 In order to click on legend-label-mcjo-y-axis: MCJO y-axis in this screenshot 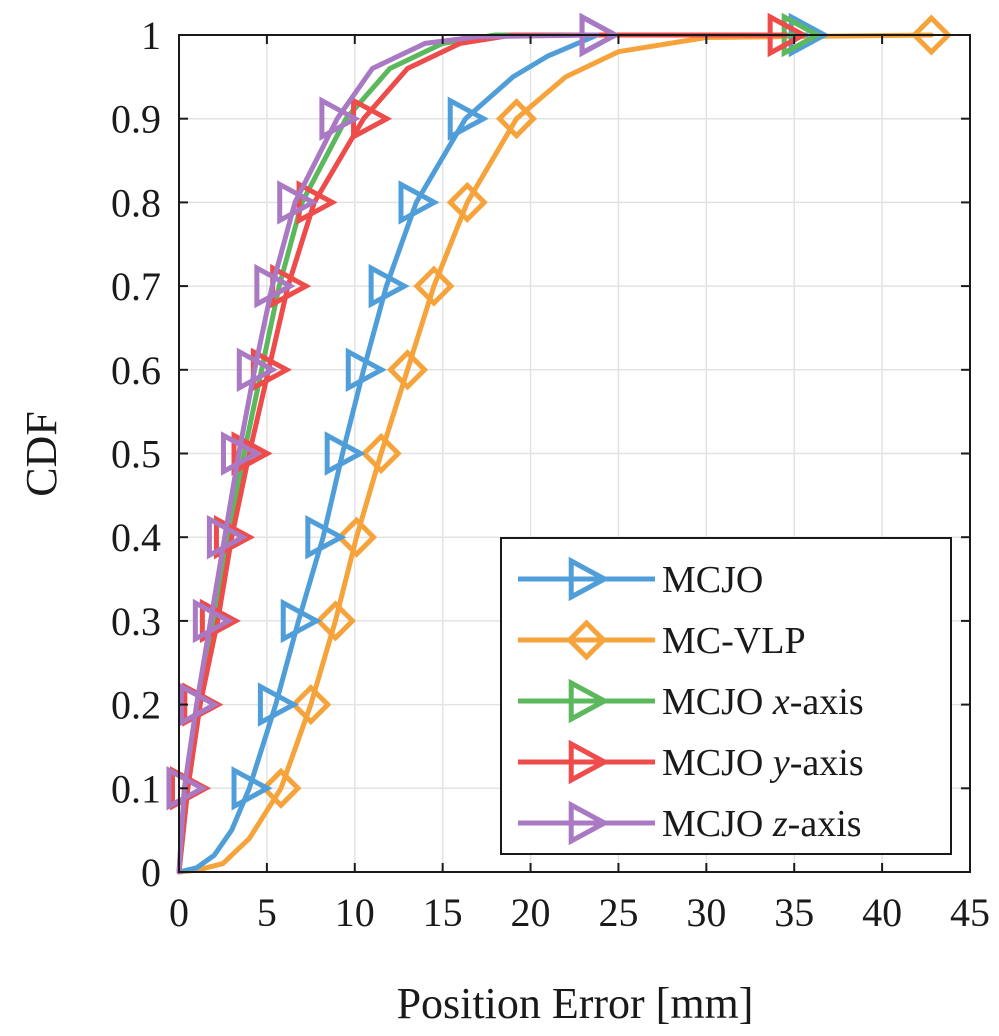, I will do `click(763, 763)`.